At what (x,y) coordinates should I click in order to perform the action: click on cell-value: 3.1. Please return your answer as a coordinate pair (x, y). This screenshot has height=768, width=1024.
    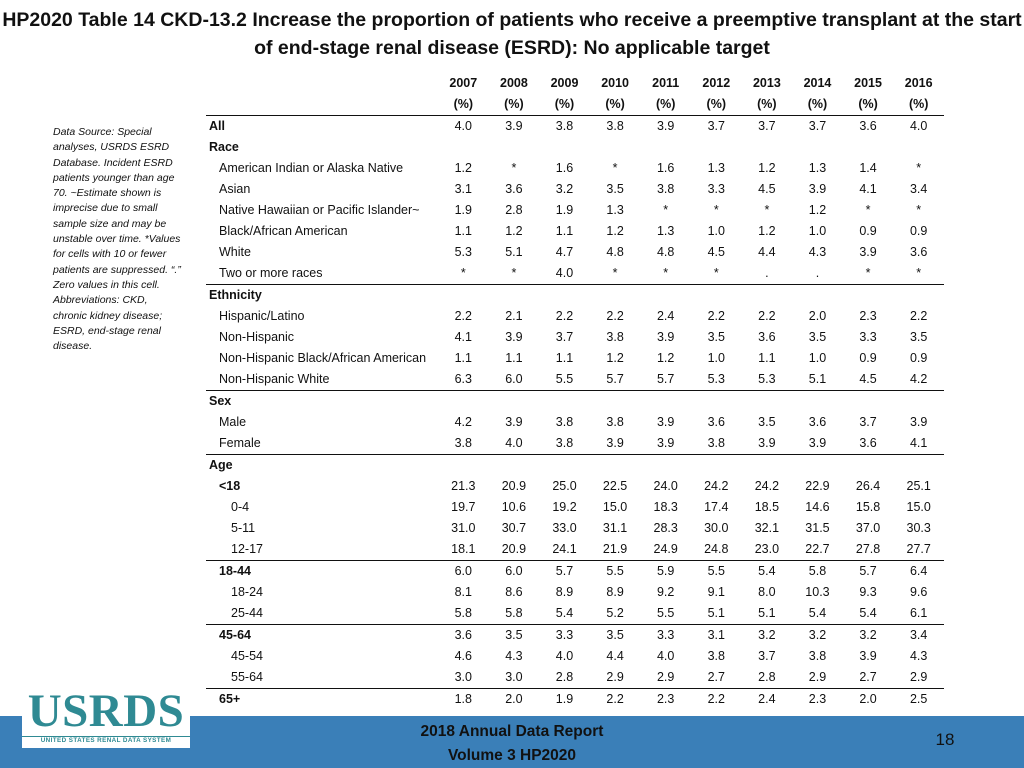
    Looking at the image, I should click on (716, 635).